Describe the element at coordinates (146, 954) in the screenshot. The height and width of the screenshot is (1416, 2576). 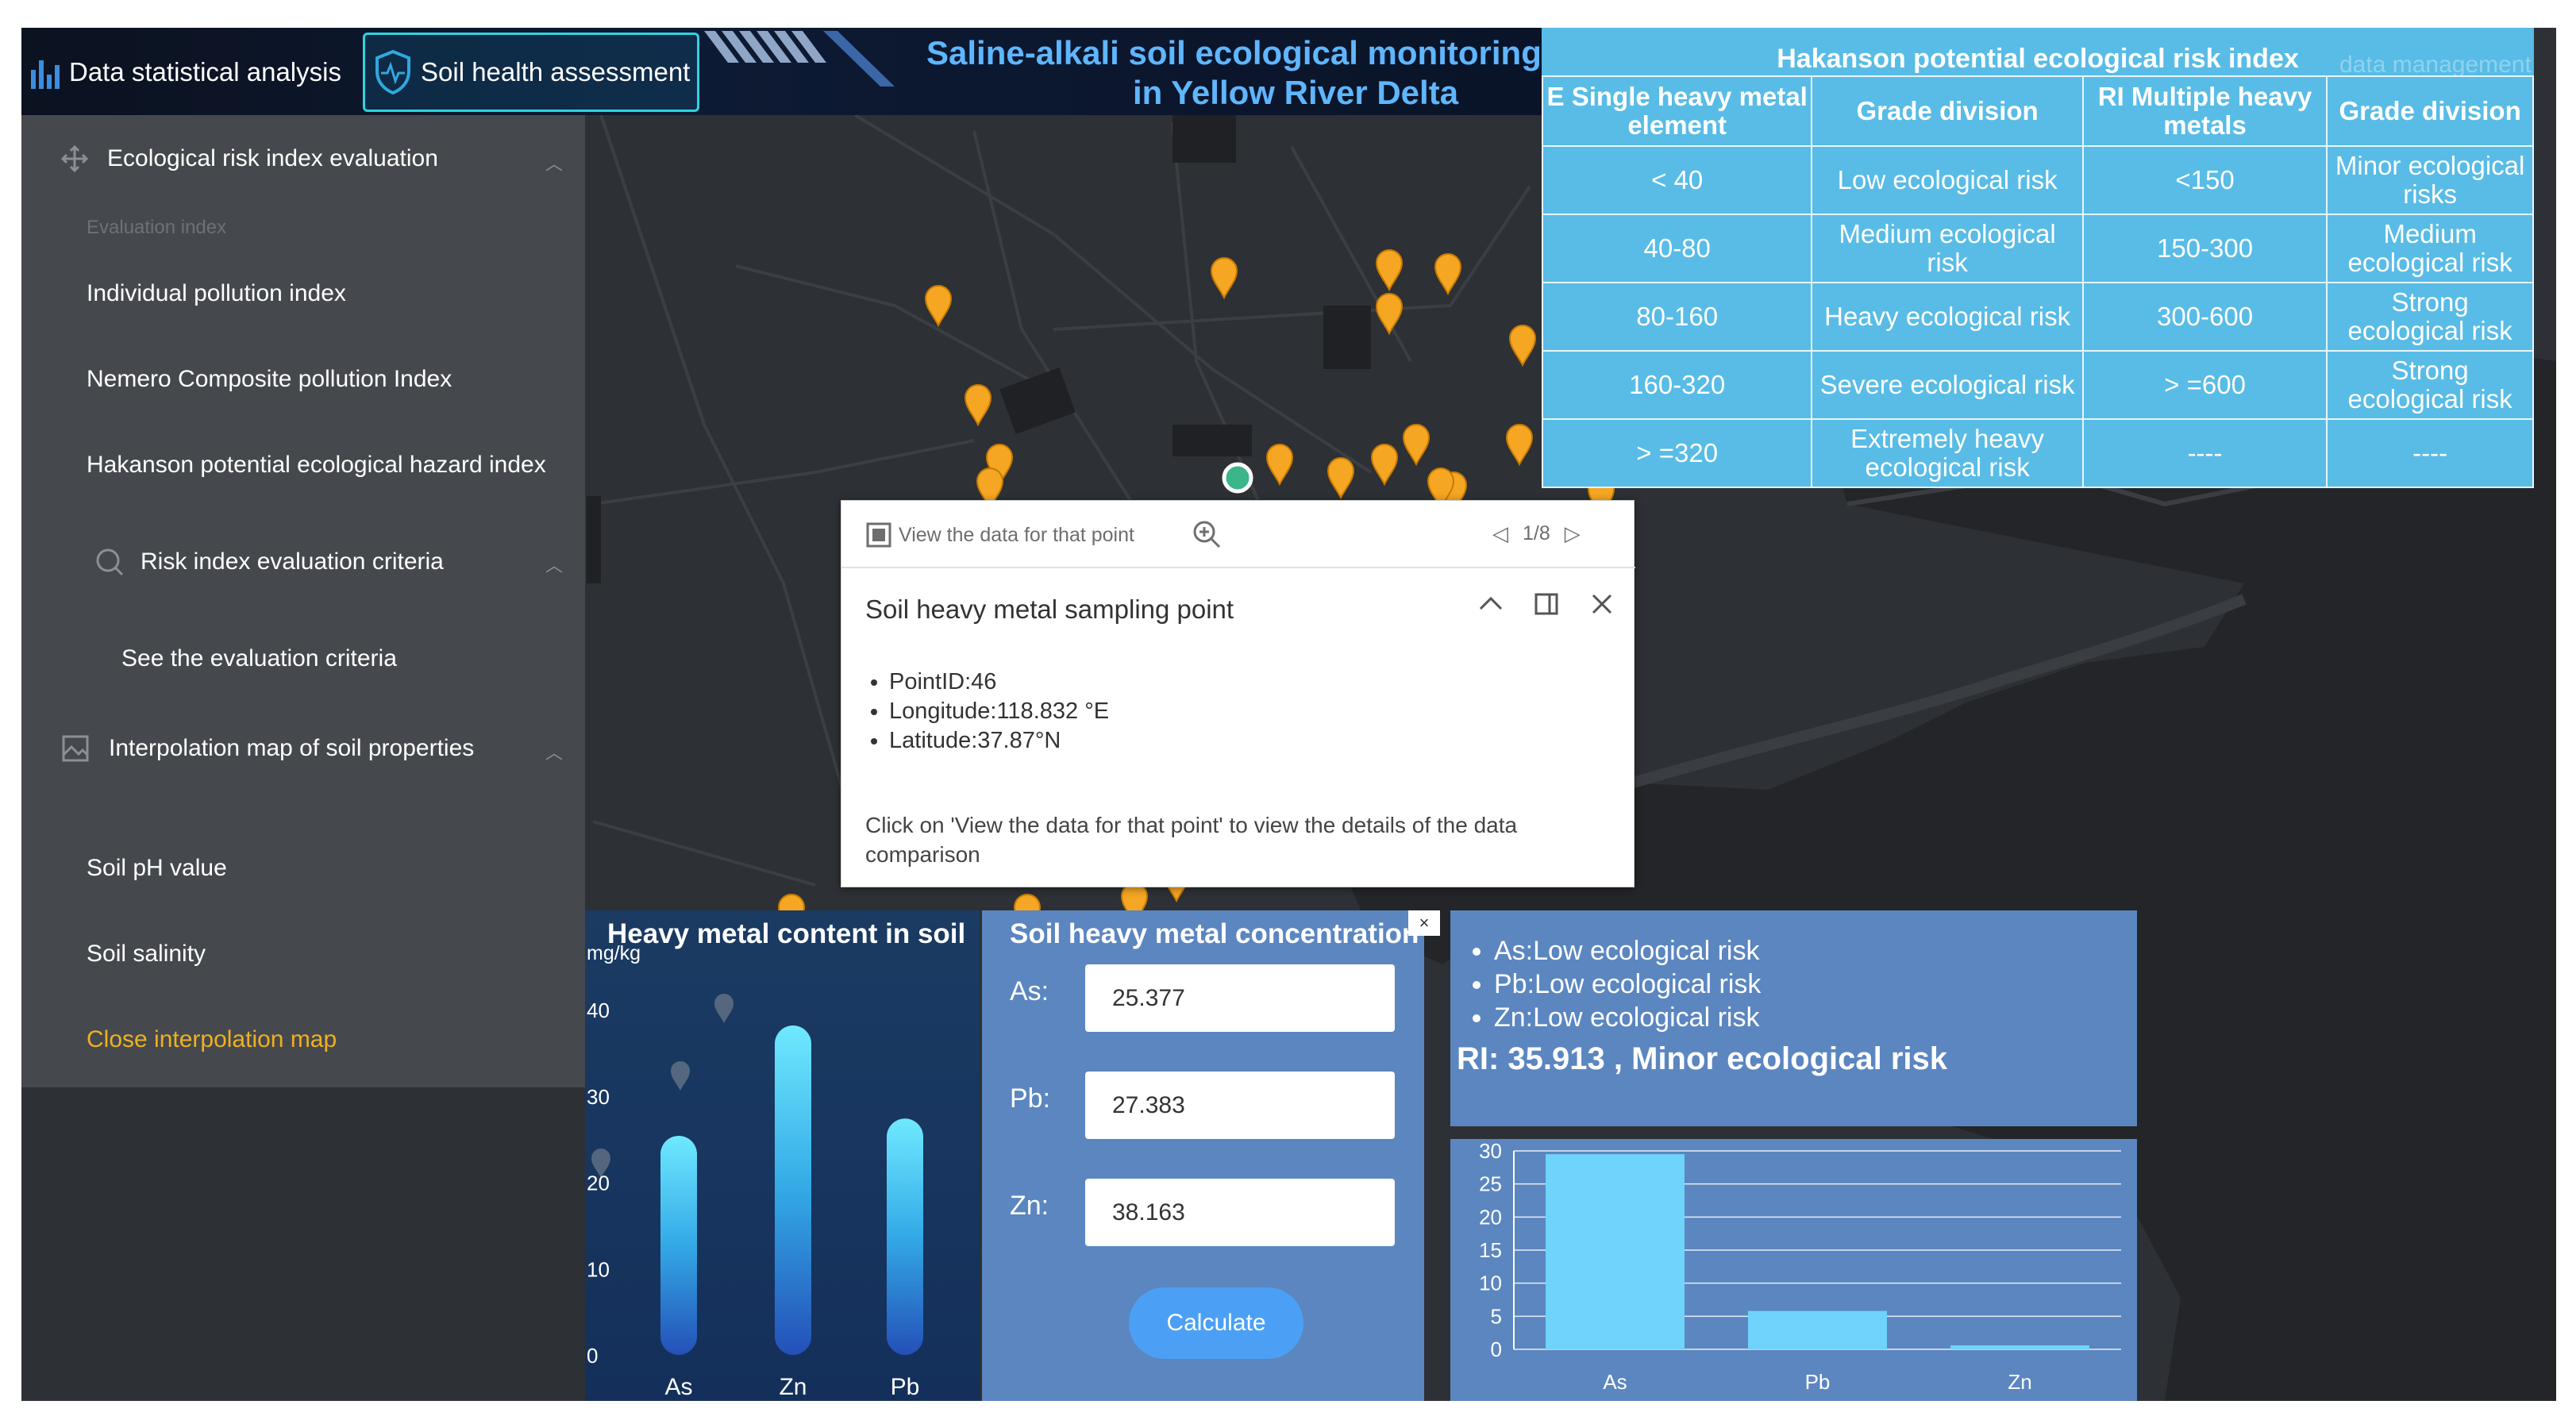
I see `sidebar-item-salinity: Soil salinity` at that location.